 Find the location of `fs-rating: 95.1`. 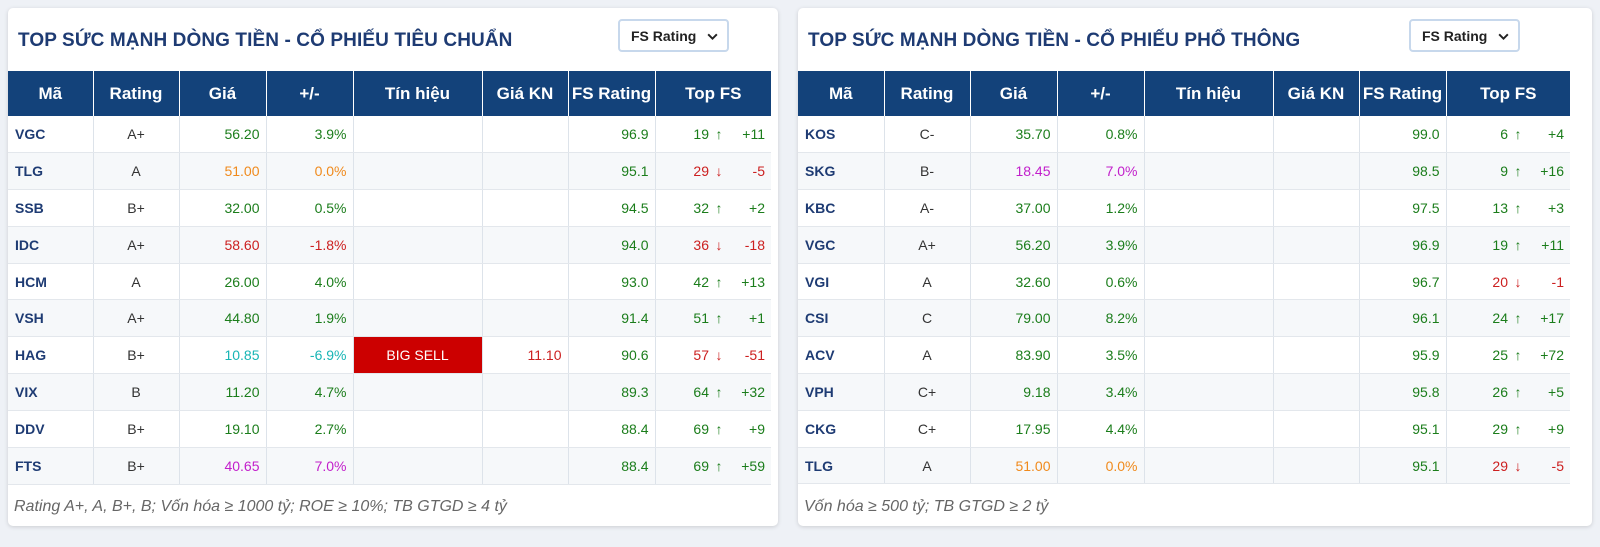

fs-rating: 95.1 is located at coordinates (1403, 466).